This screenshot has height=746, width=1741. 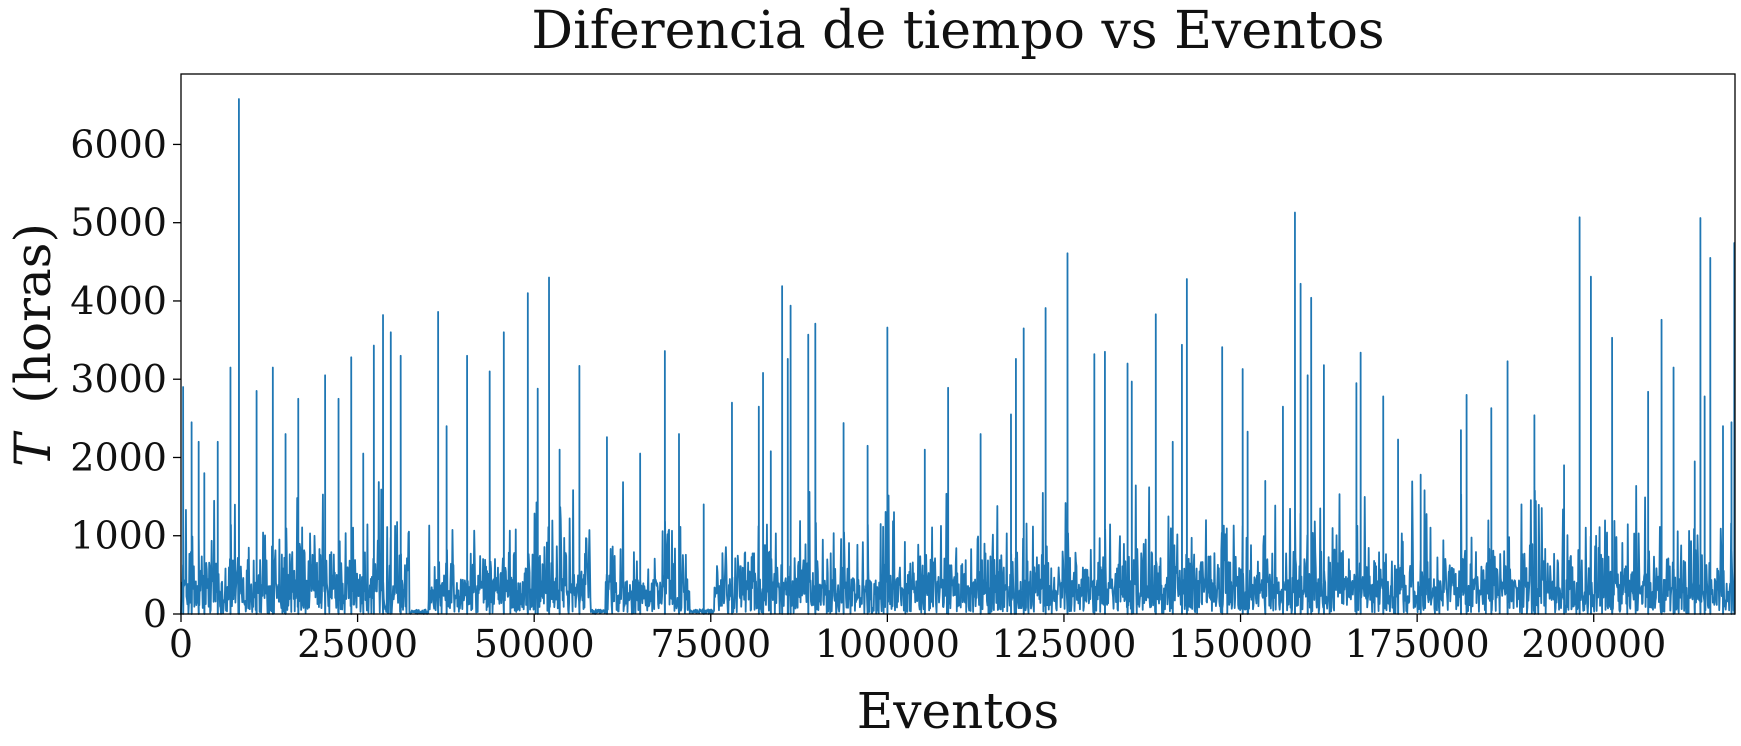 I want to click on x-tick-label: 75000, so click(x=710, y=644).